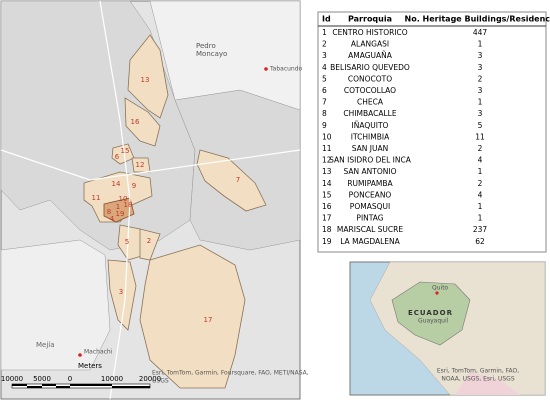 The height and width of the screenshot is (406, 550). I want to click on parish-label: 11, so click(96, 198).